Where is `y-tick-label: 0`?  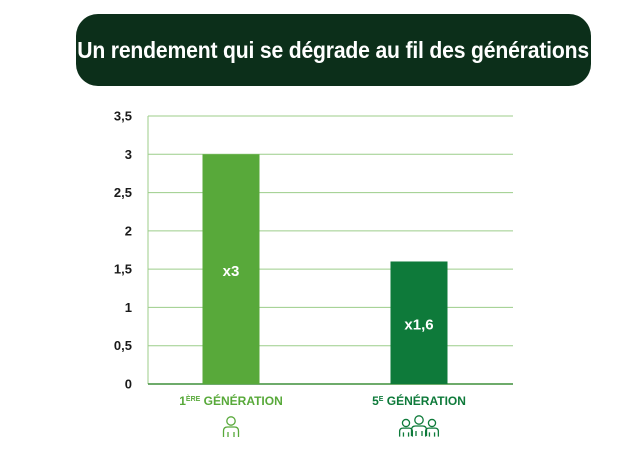 y-tick-label: 0 is located at coordinates (128, 384).